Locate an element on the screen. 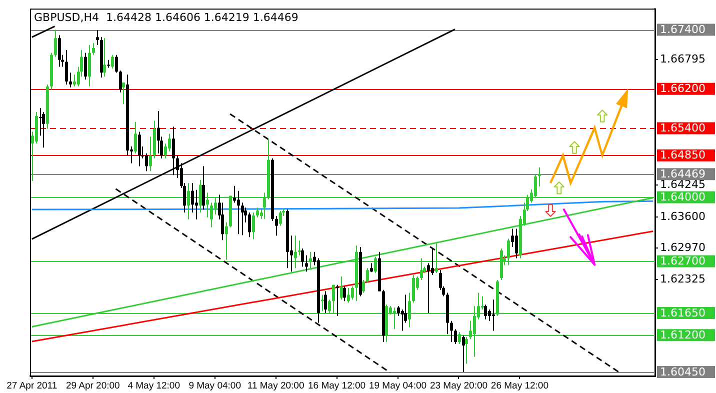 The image size is (716, 393). x-tick-label: 27 Apr 2011 is located at coordinates (32, 386).